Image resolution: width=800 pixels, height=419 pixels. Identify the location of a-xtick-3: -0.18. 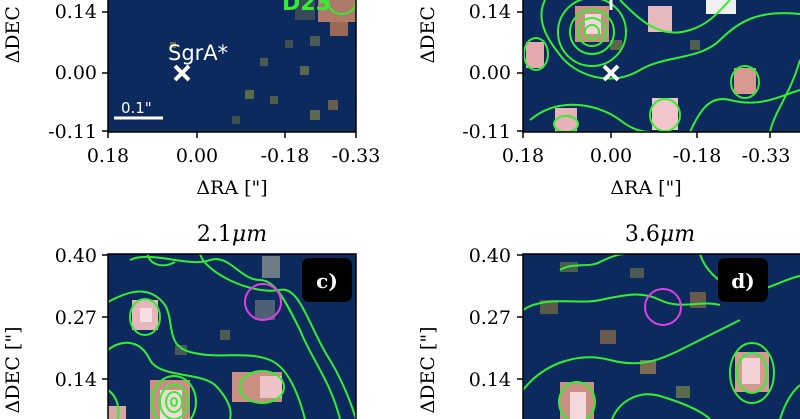
(285, 156).